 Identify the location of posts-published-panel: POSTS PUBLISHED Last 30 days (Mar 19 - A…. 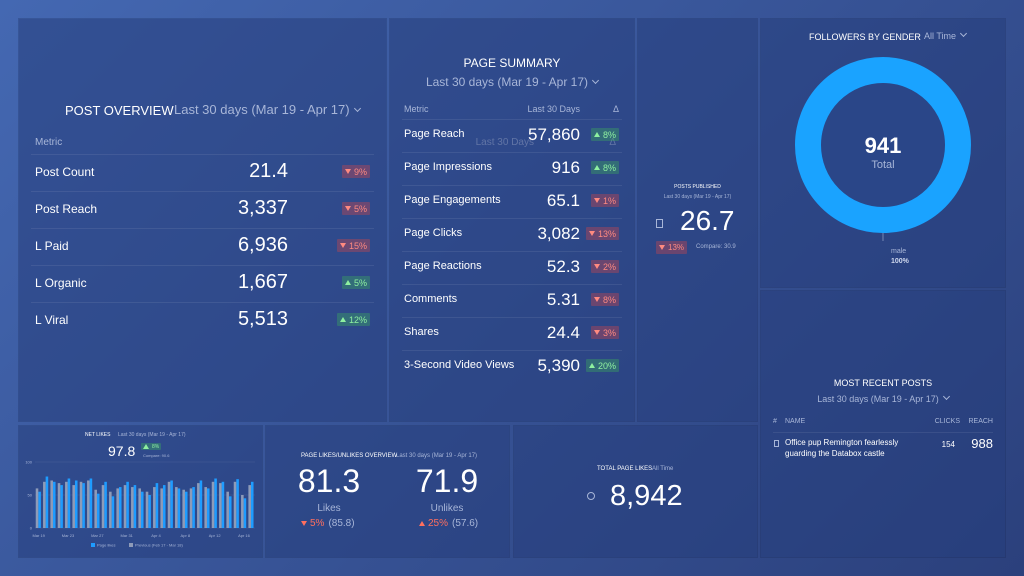
(697, 220).